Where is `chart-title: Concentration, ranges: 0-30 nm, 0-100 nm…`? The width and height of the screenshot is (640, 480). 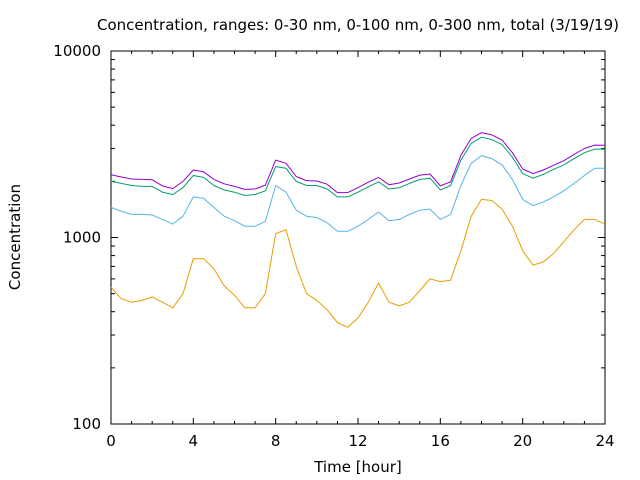 chart-title: Concentration, ranges: 0-30 nm, 0-100 nm… is located at coordinates (358, 25).